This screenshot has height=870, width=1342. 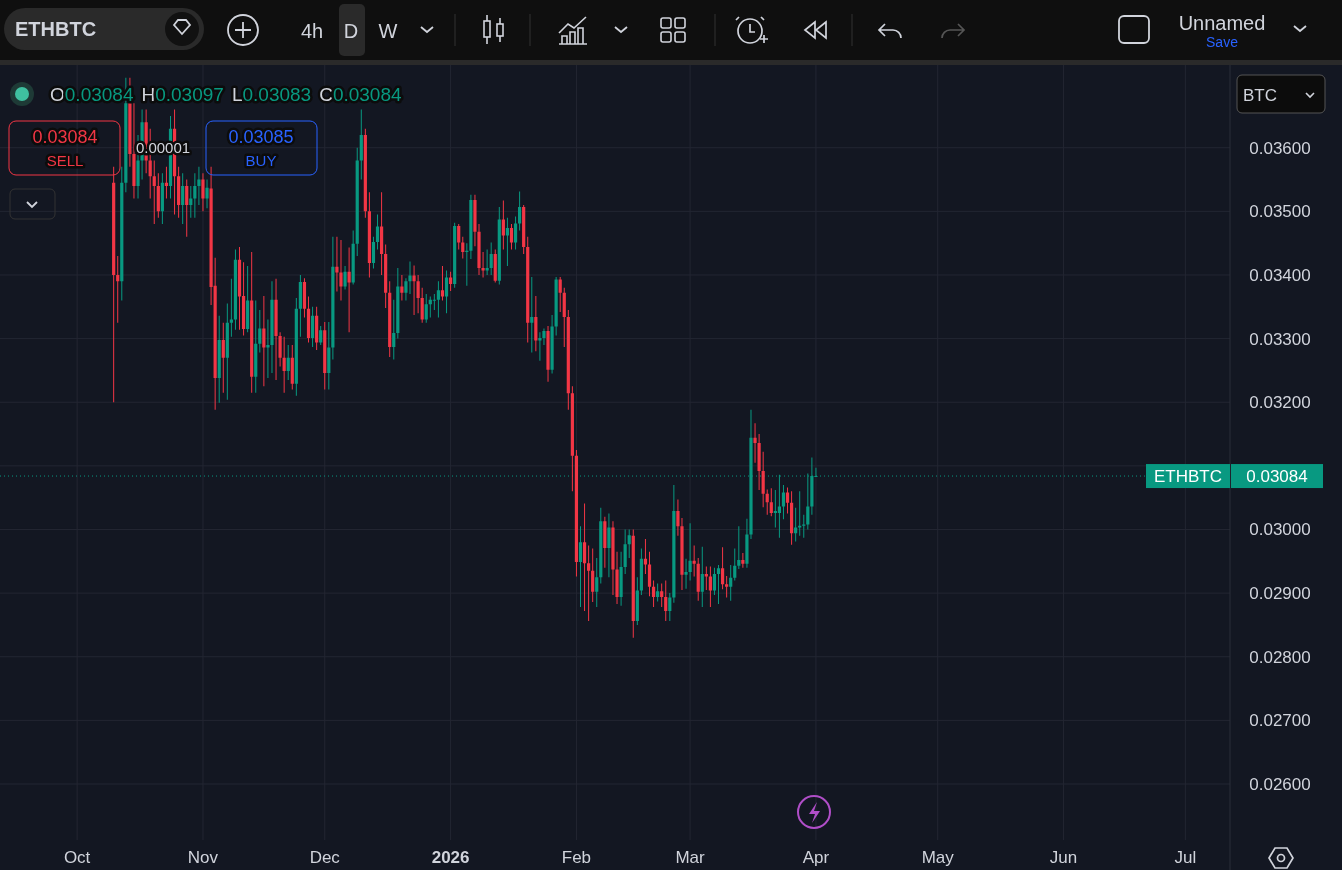 What do you see at coordinates (1280, 721) in the screenshot?
I see `y-tick-label: 0.02700` at bounding box center [1280, 721].